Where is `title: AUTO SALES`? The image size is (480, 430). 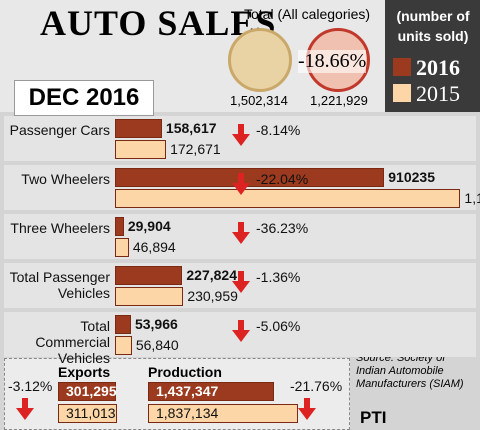
title: AUTO SALES is located at coordinates (158, 23).